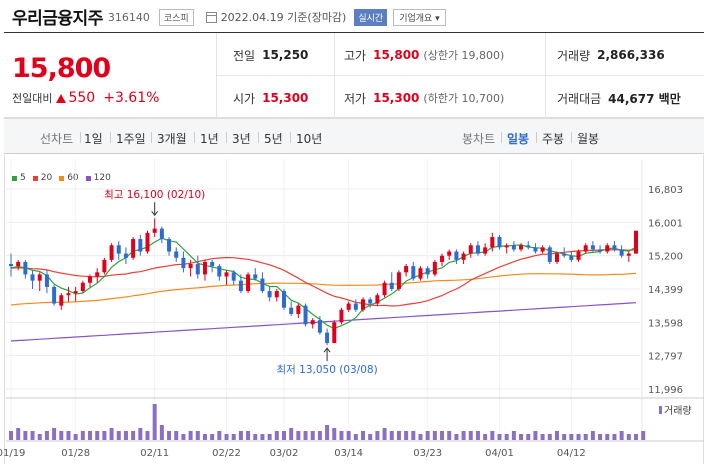  What do you see at coordinates (588, 139) in the screenshot?
I see `candle-monthly: 월봉` at bounding box center [588, 139].